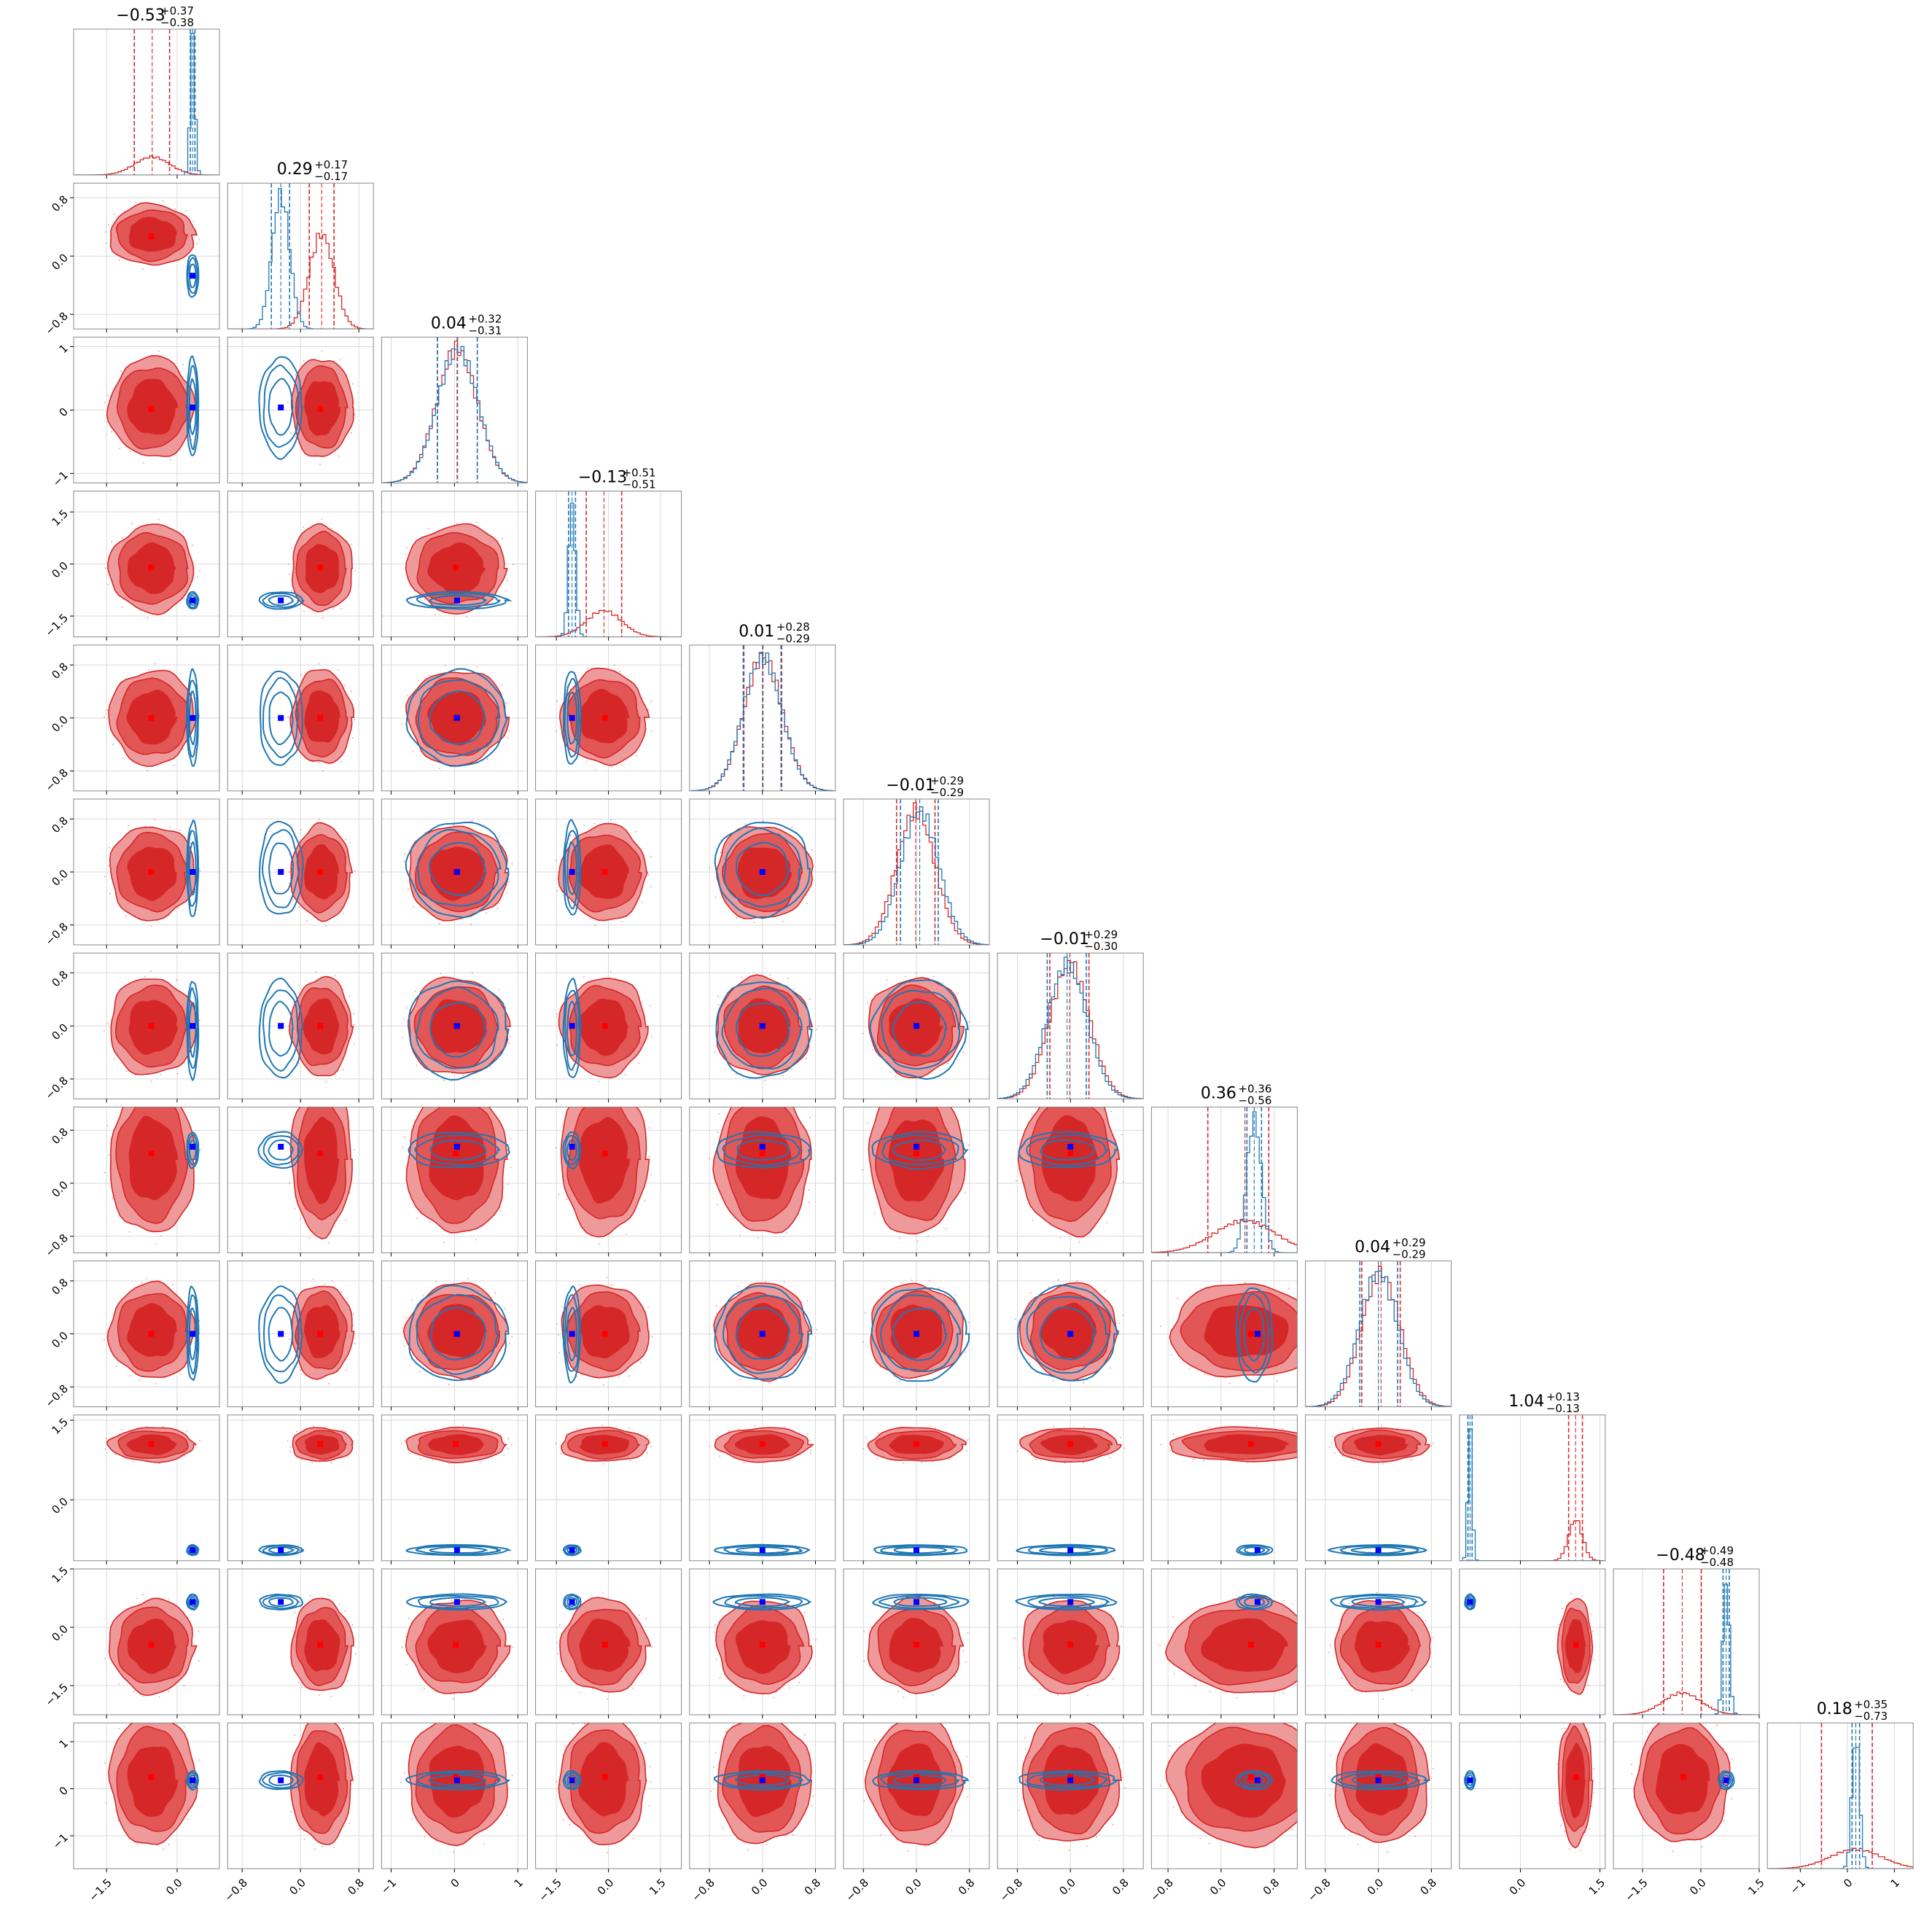 The height and width of the screenshot is (1932, 1932). I want to click on panel-frame, so click(1532, 1795).